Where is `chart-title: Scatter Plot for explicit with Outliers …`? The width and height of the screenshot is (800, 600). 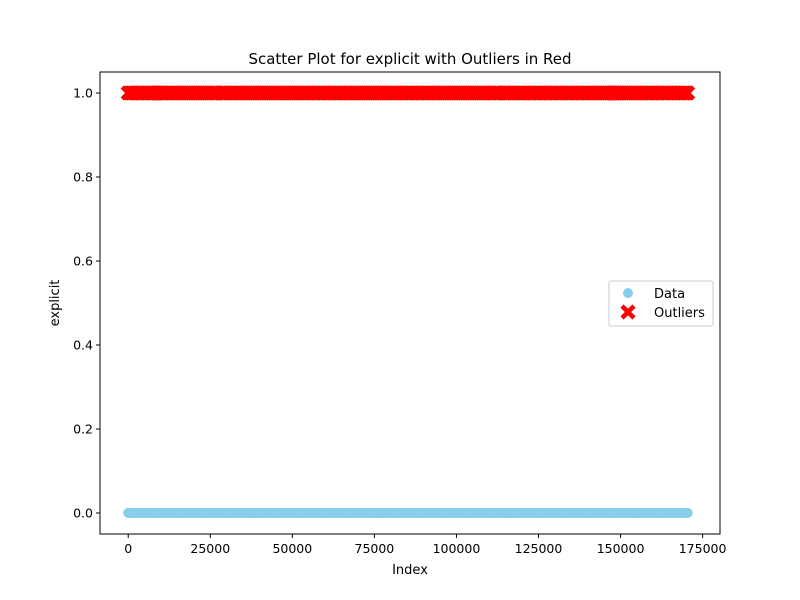
chart-title: Scatter Plot for explicit with Outliers … is located at coordinates (409, 59).